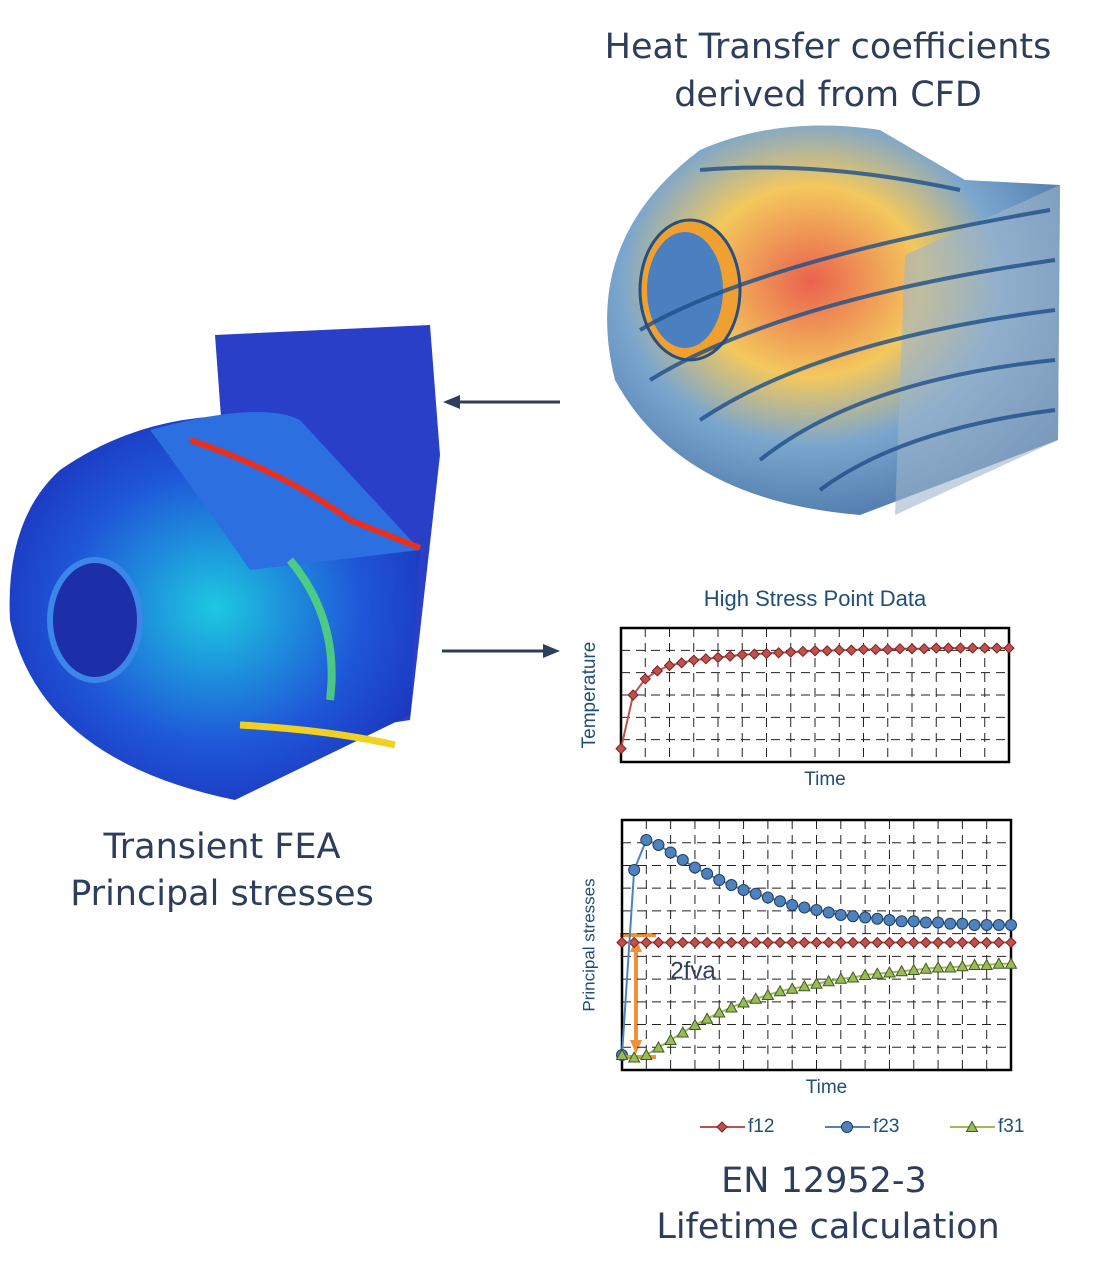 Image resolution: width=1100 pixels, height=1263 pixels. What do you see at coordinates (224, 562) in the screenshot?
I see `fea-image` at bounding box center [224, 562].